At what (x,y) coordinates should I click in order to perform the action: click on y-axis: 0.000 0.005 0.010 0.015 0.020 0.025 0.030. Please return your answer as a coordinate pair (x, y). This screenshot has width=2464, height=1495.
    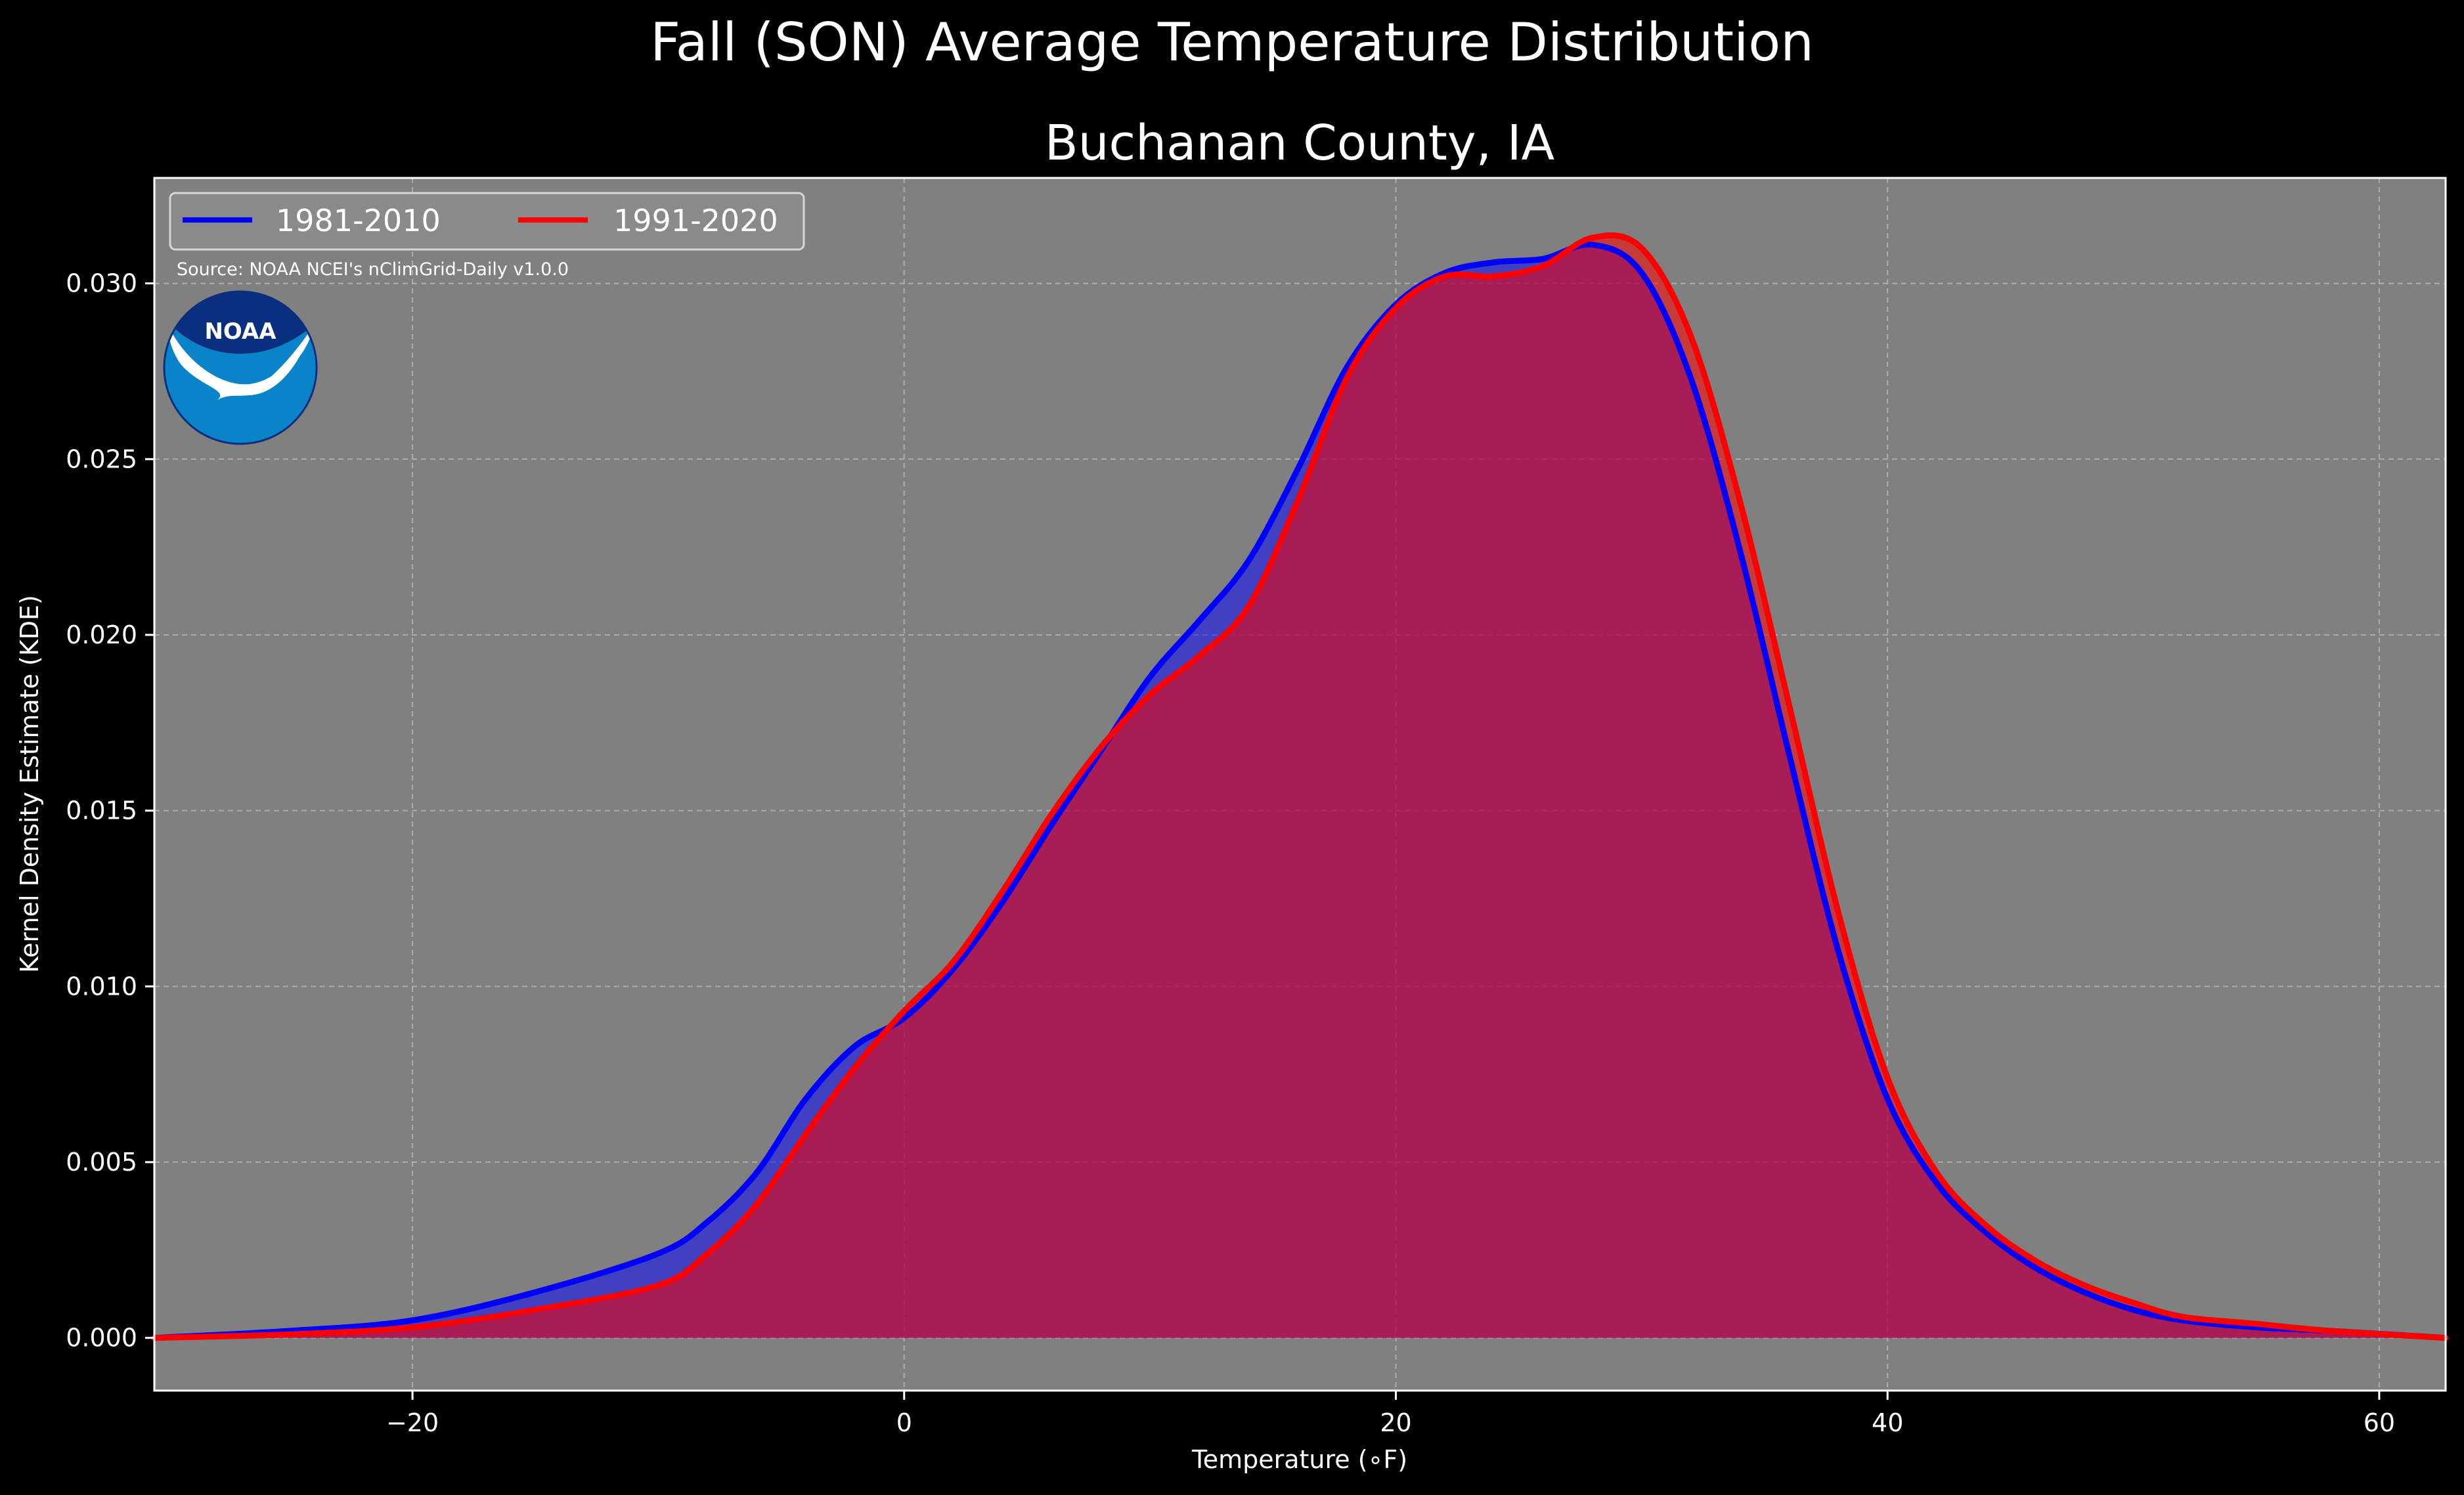
    Looking at the image, I should click on (110, 811).